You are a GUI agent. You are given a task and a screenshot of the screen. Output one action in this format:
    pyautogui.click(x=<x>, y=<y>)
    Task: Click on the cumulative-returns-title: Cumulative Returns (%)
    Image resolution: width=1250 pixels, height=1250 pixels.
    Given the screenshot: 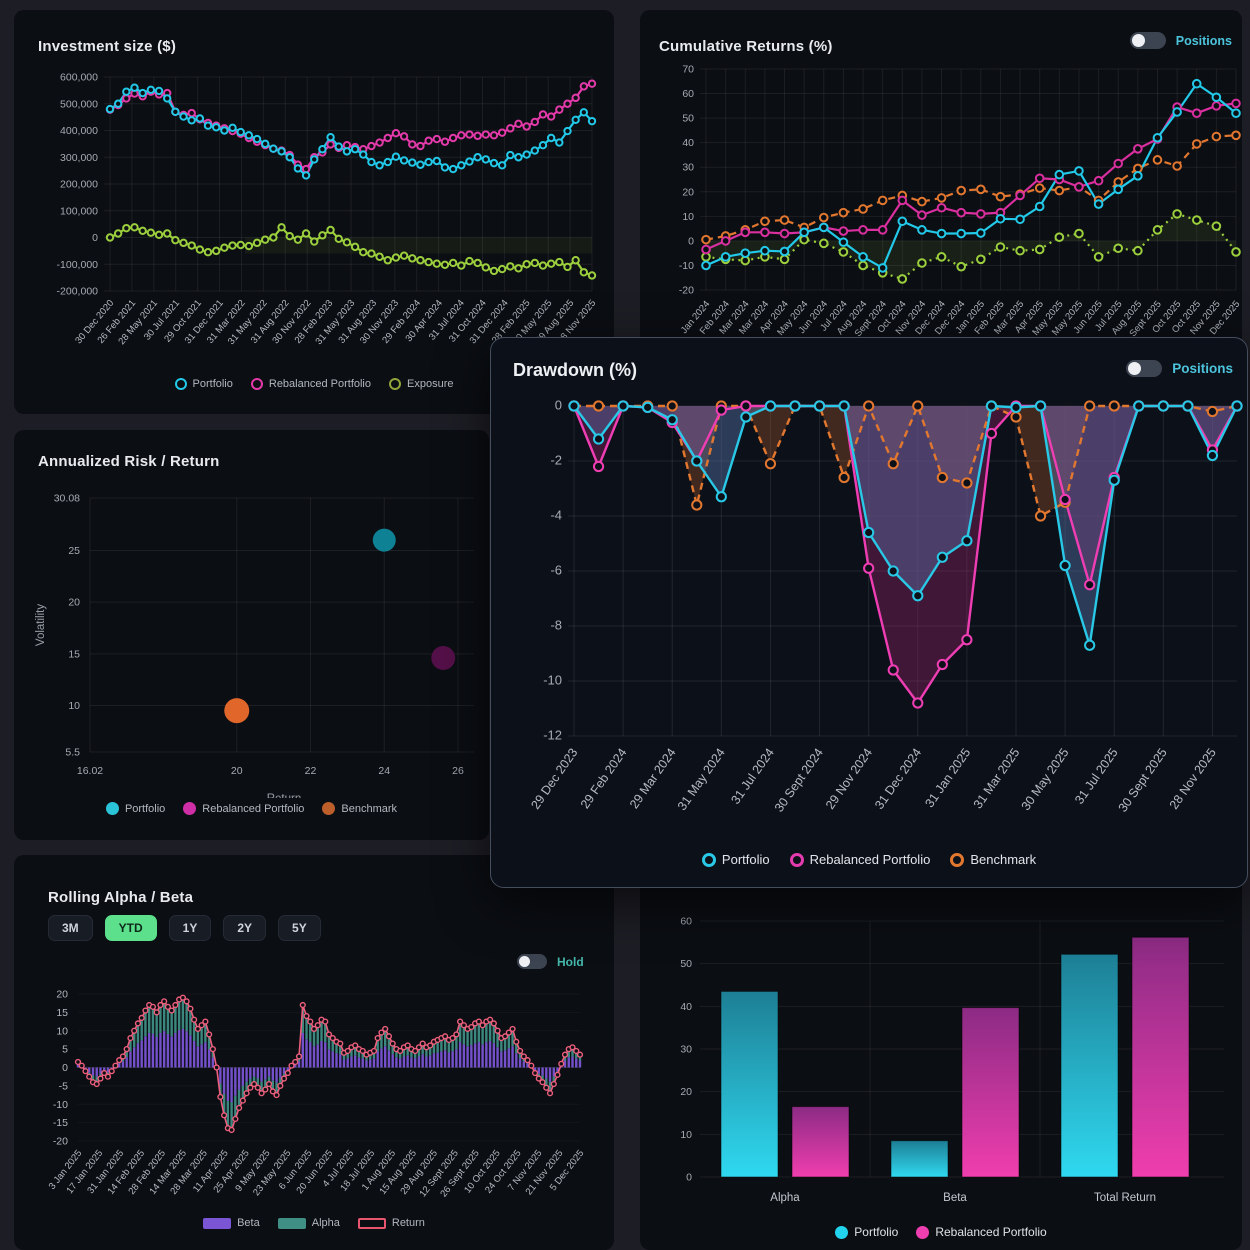 What is the action you would take?
    pyautogui.click(x=746, y=46)
    